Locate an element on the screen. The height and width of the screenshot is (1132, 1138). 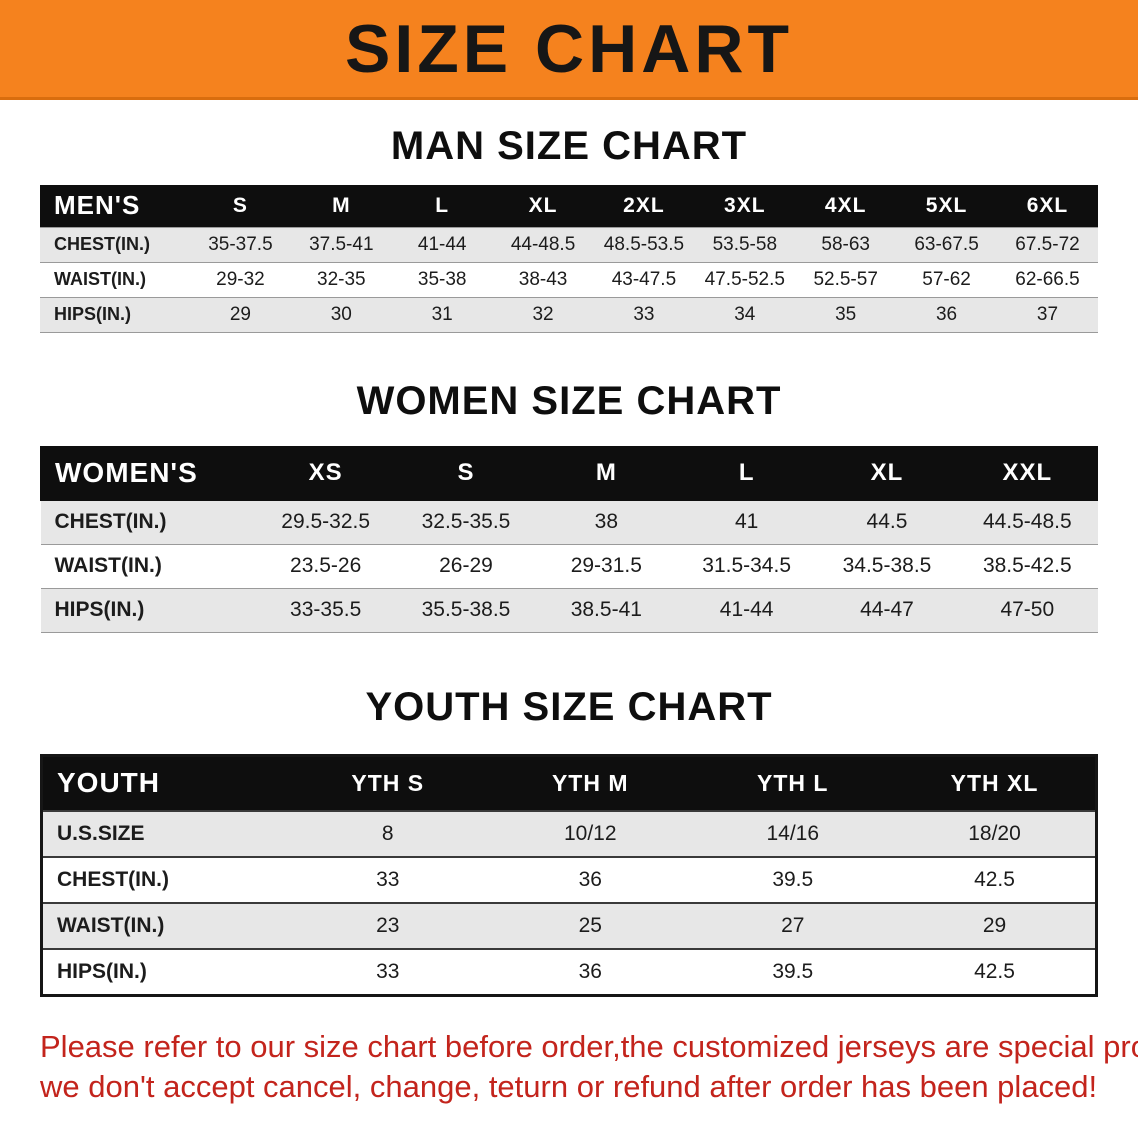
size-cell: 43-47.5 is located at coordinates (644, 279).